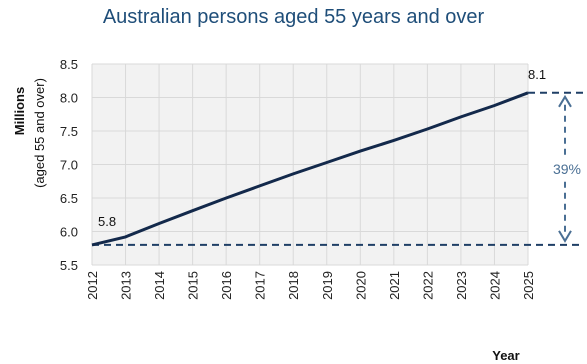  What do you see at coordinates (394, 285) in the screenshot?
I see `x-tick-label: 2021` at bounding box center [394, 285].